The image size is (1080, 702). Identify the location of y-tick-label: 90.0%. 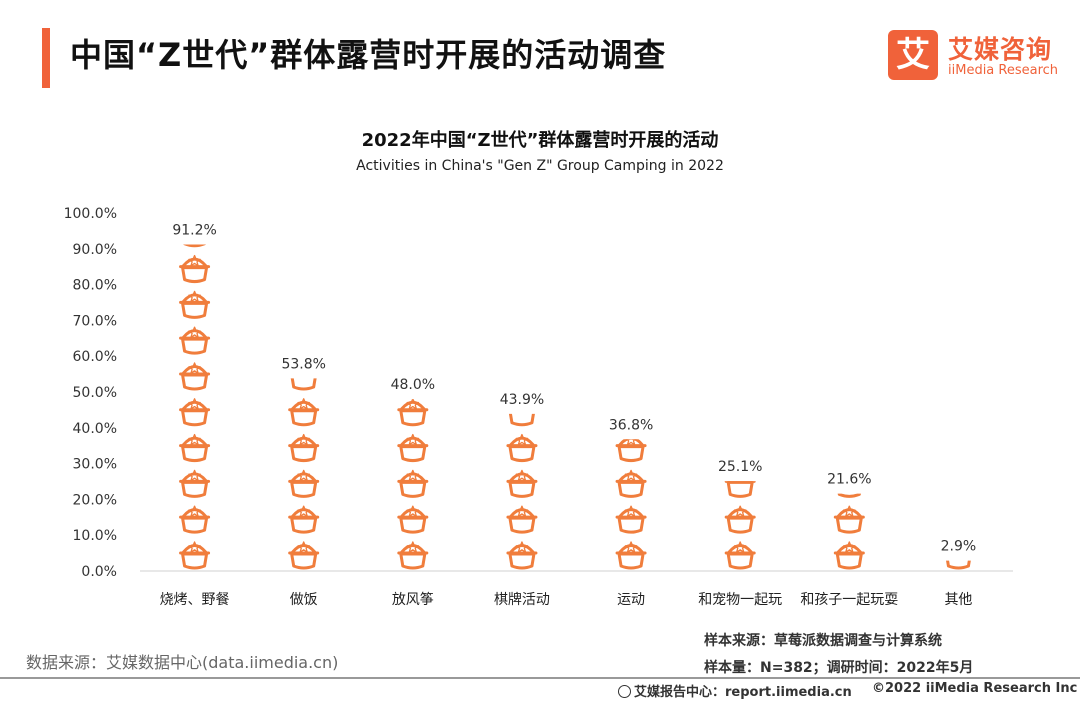
(95, 250).